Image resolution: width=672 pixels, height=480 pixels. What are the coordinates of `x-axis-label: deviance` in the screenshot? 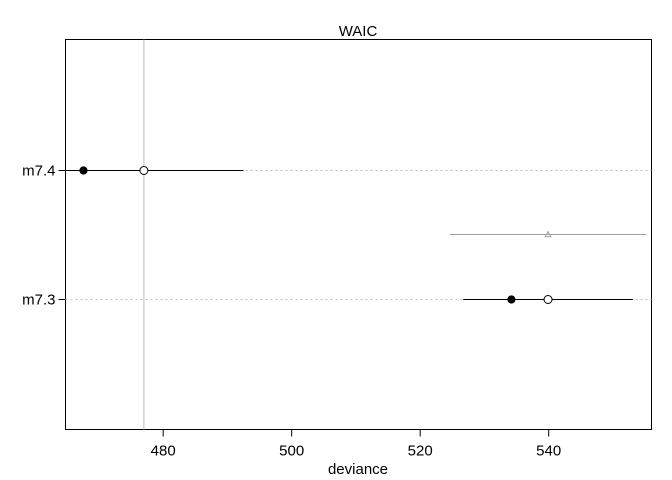 It's located at (358, 469).